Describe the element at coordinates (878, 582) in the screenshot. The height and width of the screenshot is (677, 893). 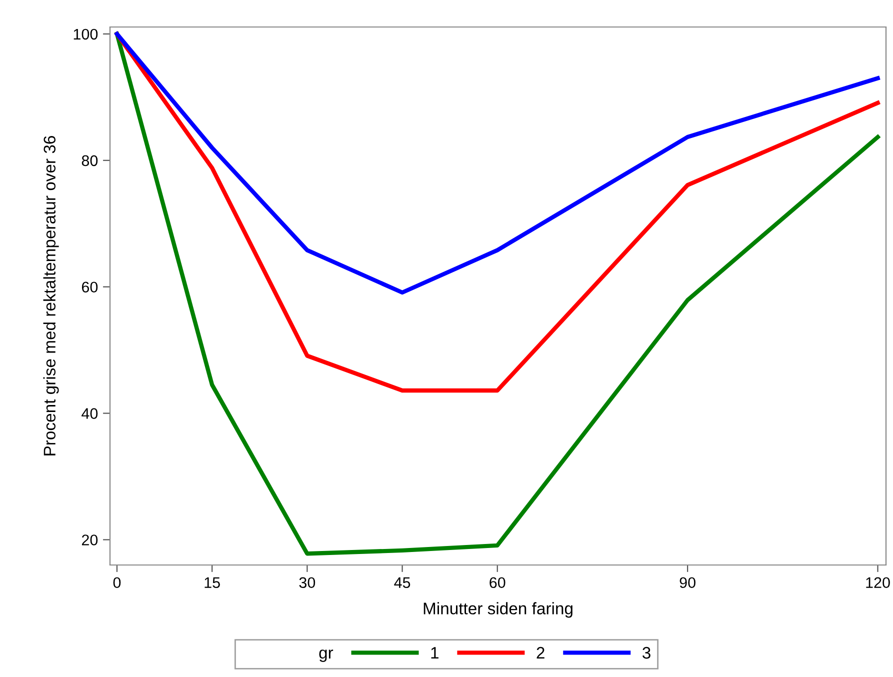
I see `x-tick-label: 120` at that location.